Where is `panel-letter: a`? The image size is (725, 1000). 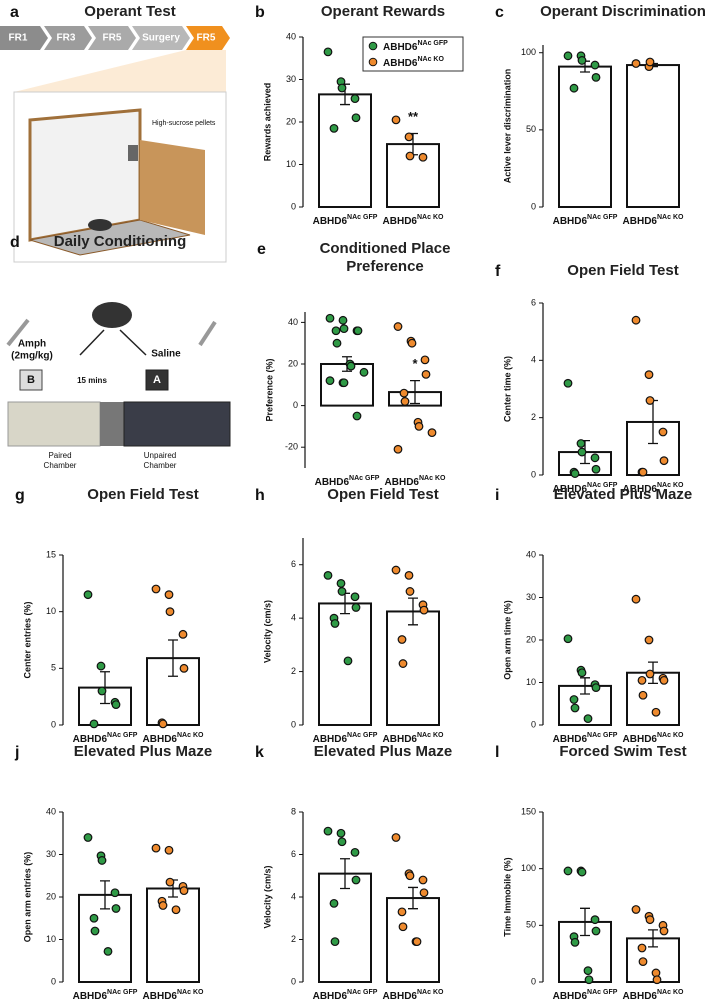
panel-letter: a is located at coordinates (14, 12).